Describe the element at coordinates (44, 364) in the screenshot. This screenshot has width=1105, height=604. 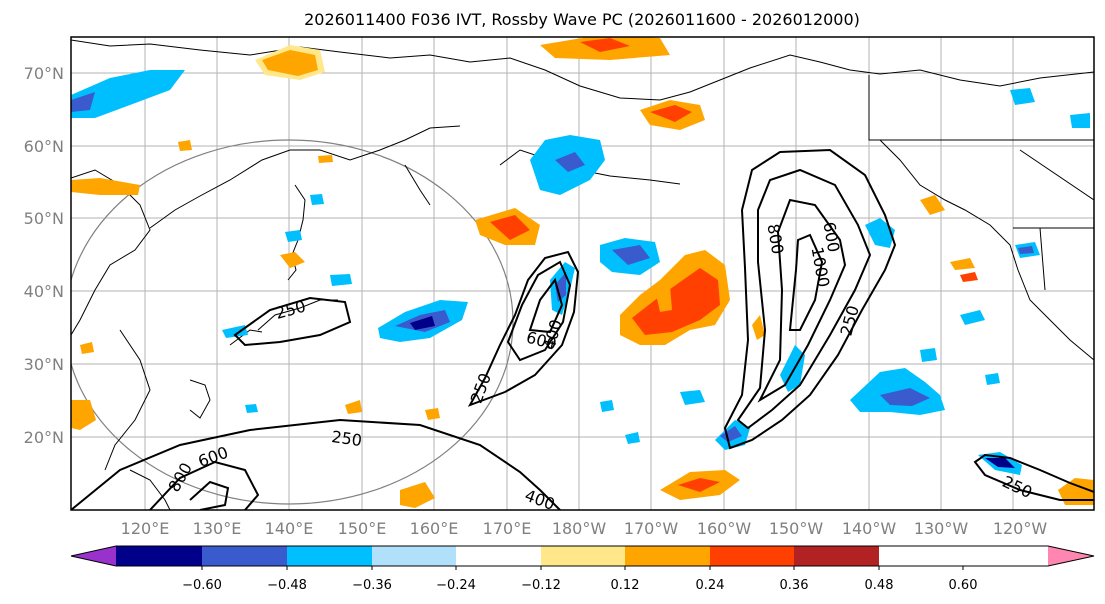
I see `lat-label: 30°N` at that location.